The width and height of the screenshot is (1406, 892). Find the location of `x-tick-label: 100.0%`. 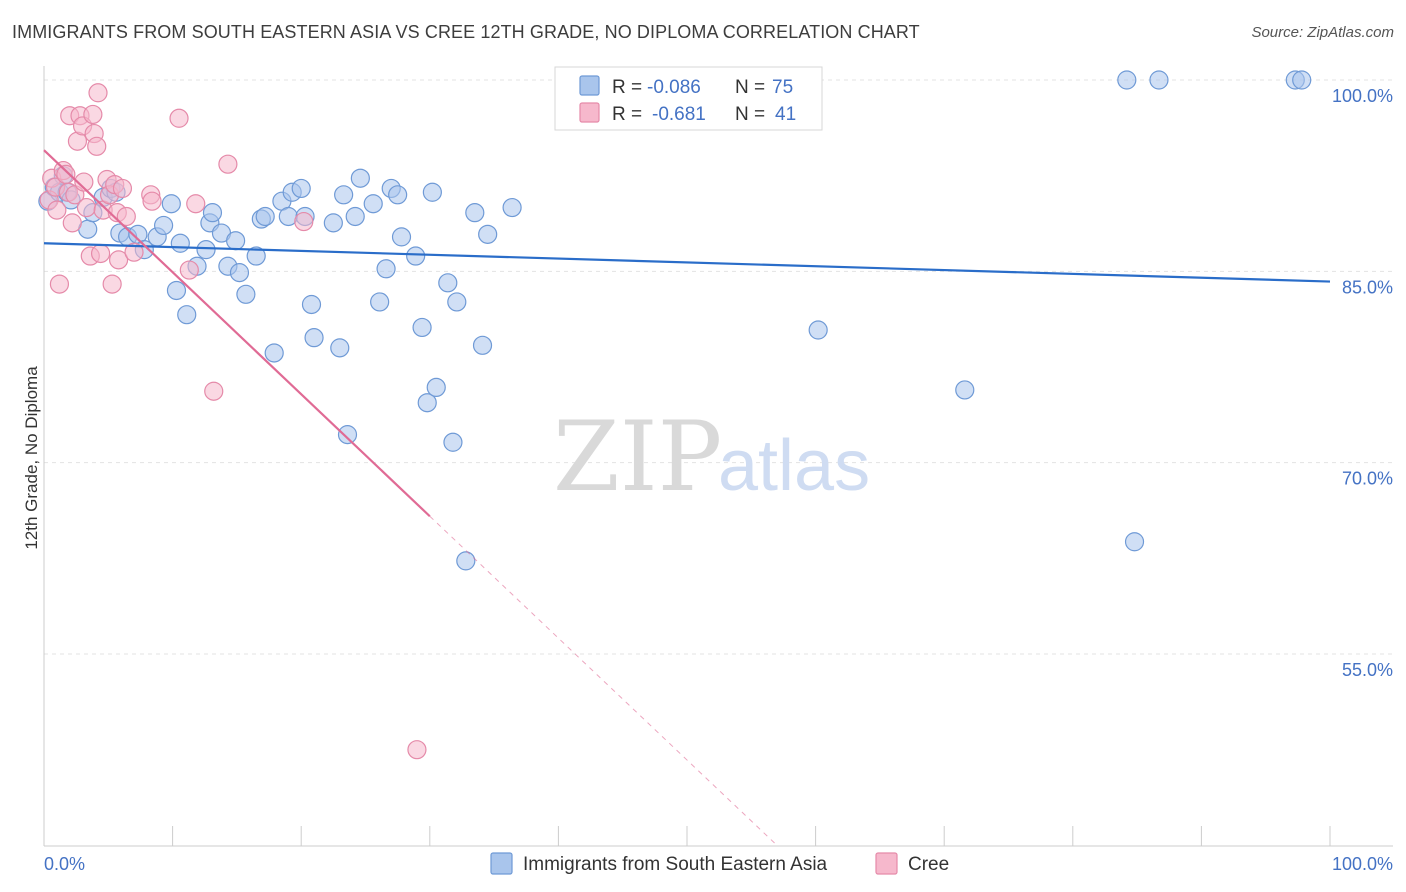

x-tick-label: 100.0% is located at coordinates (1362, 864).